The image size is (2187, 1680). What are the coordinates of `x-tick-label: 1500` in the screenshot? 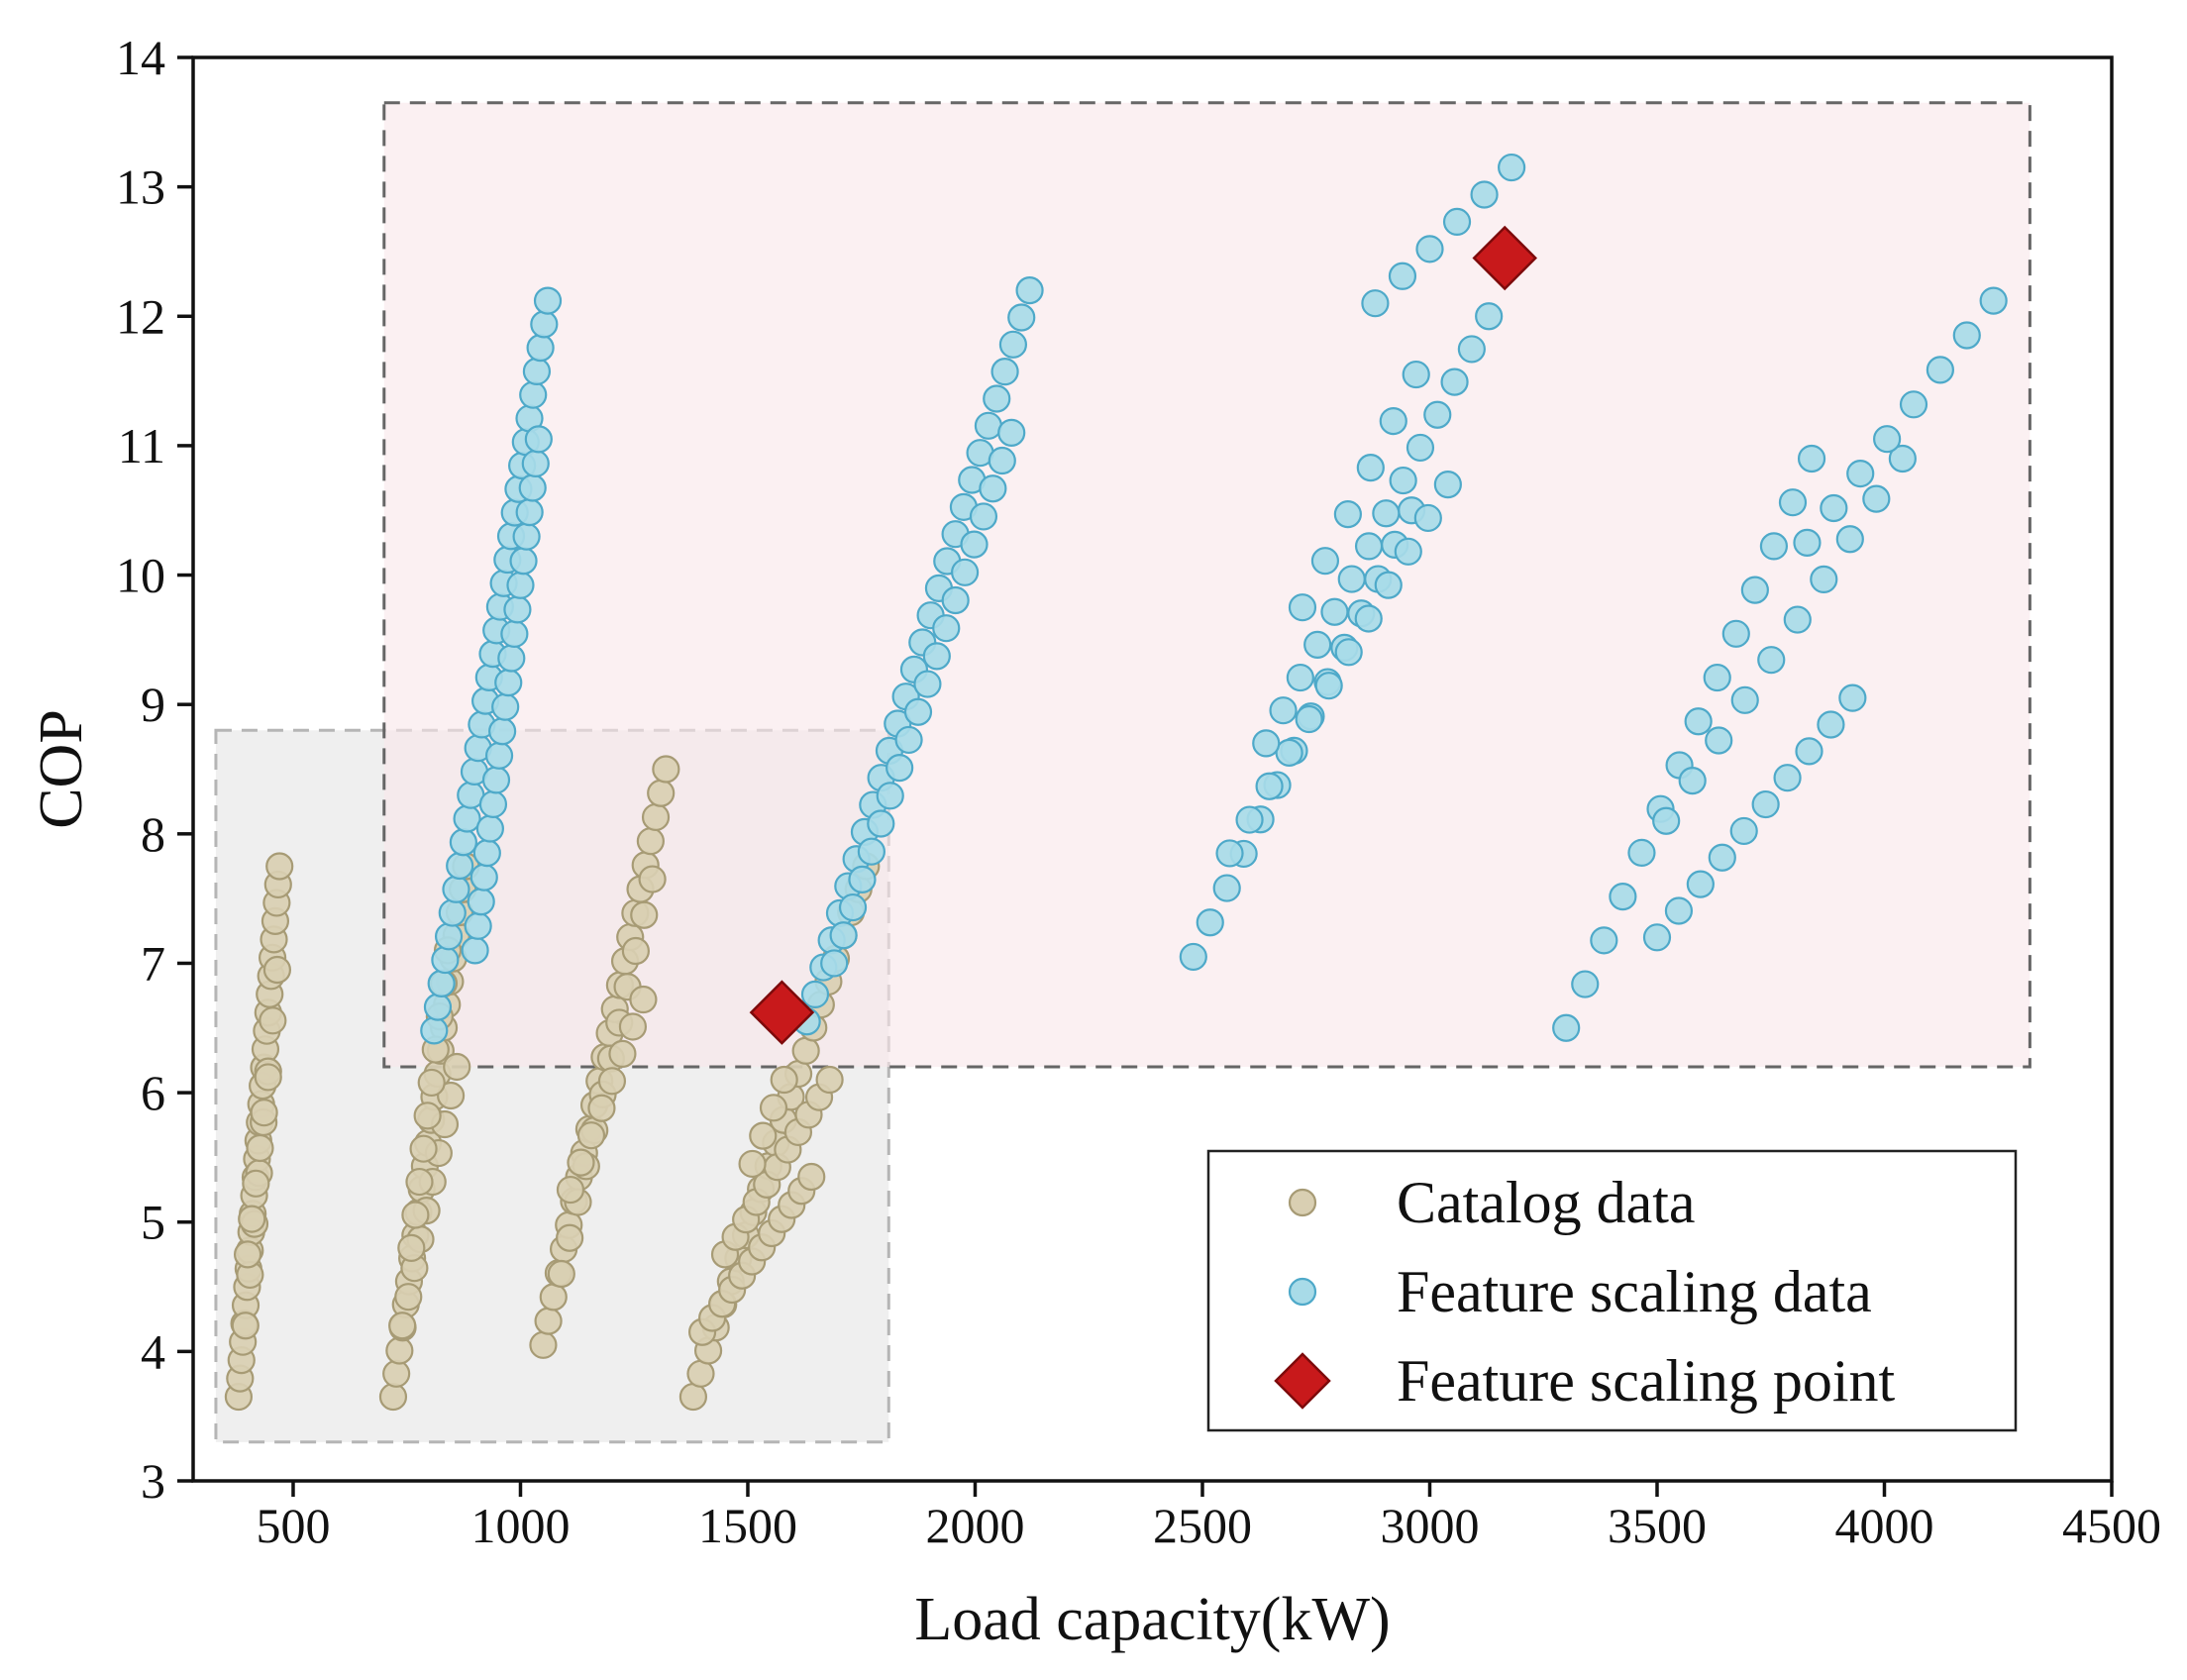 It's located at (747, 1525).